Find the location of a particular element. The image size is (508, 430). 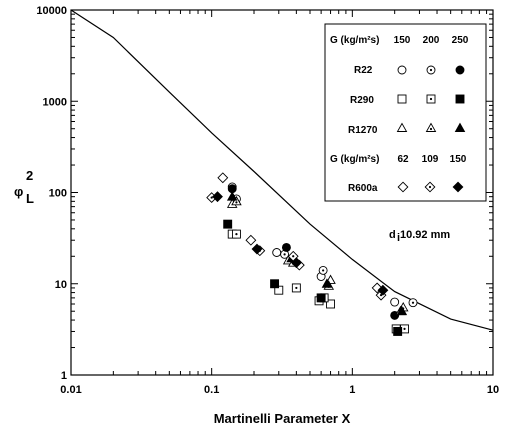

y-tick-label: 1000 is located at coordinates (55, 102).